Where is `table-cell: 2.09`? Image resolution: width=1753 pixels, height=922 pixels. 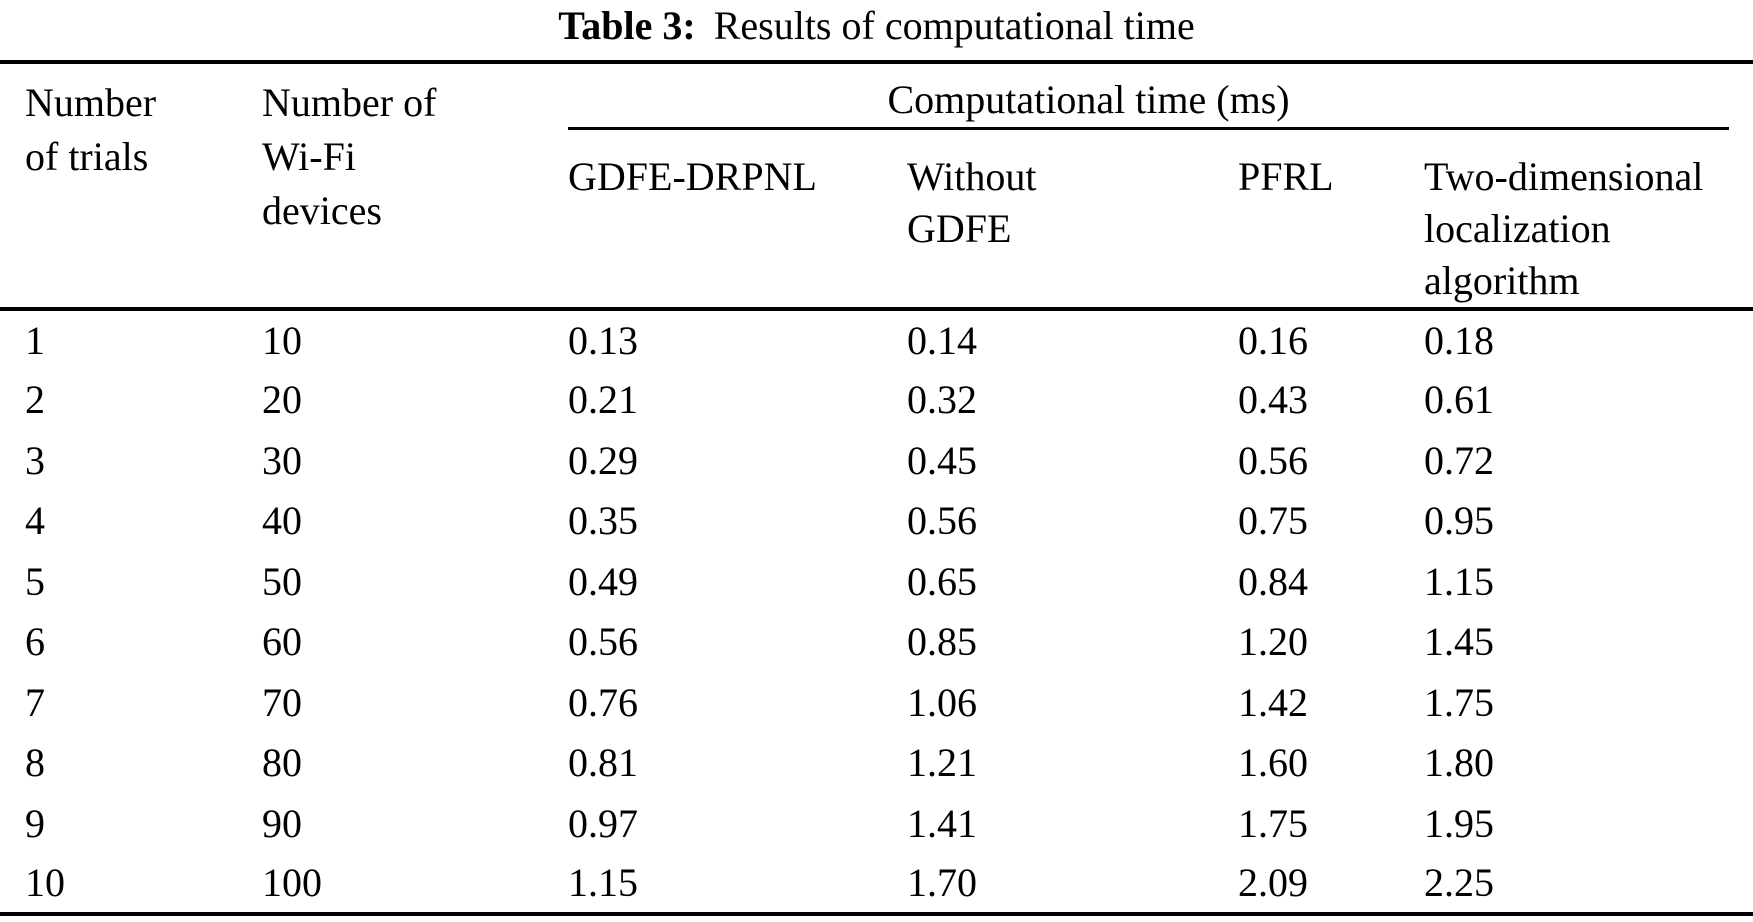 table-cell: 2.09 is located at coordinates (1273, 883).